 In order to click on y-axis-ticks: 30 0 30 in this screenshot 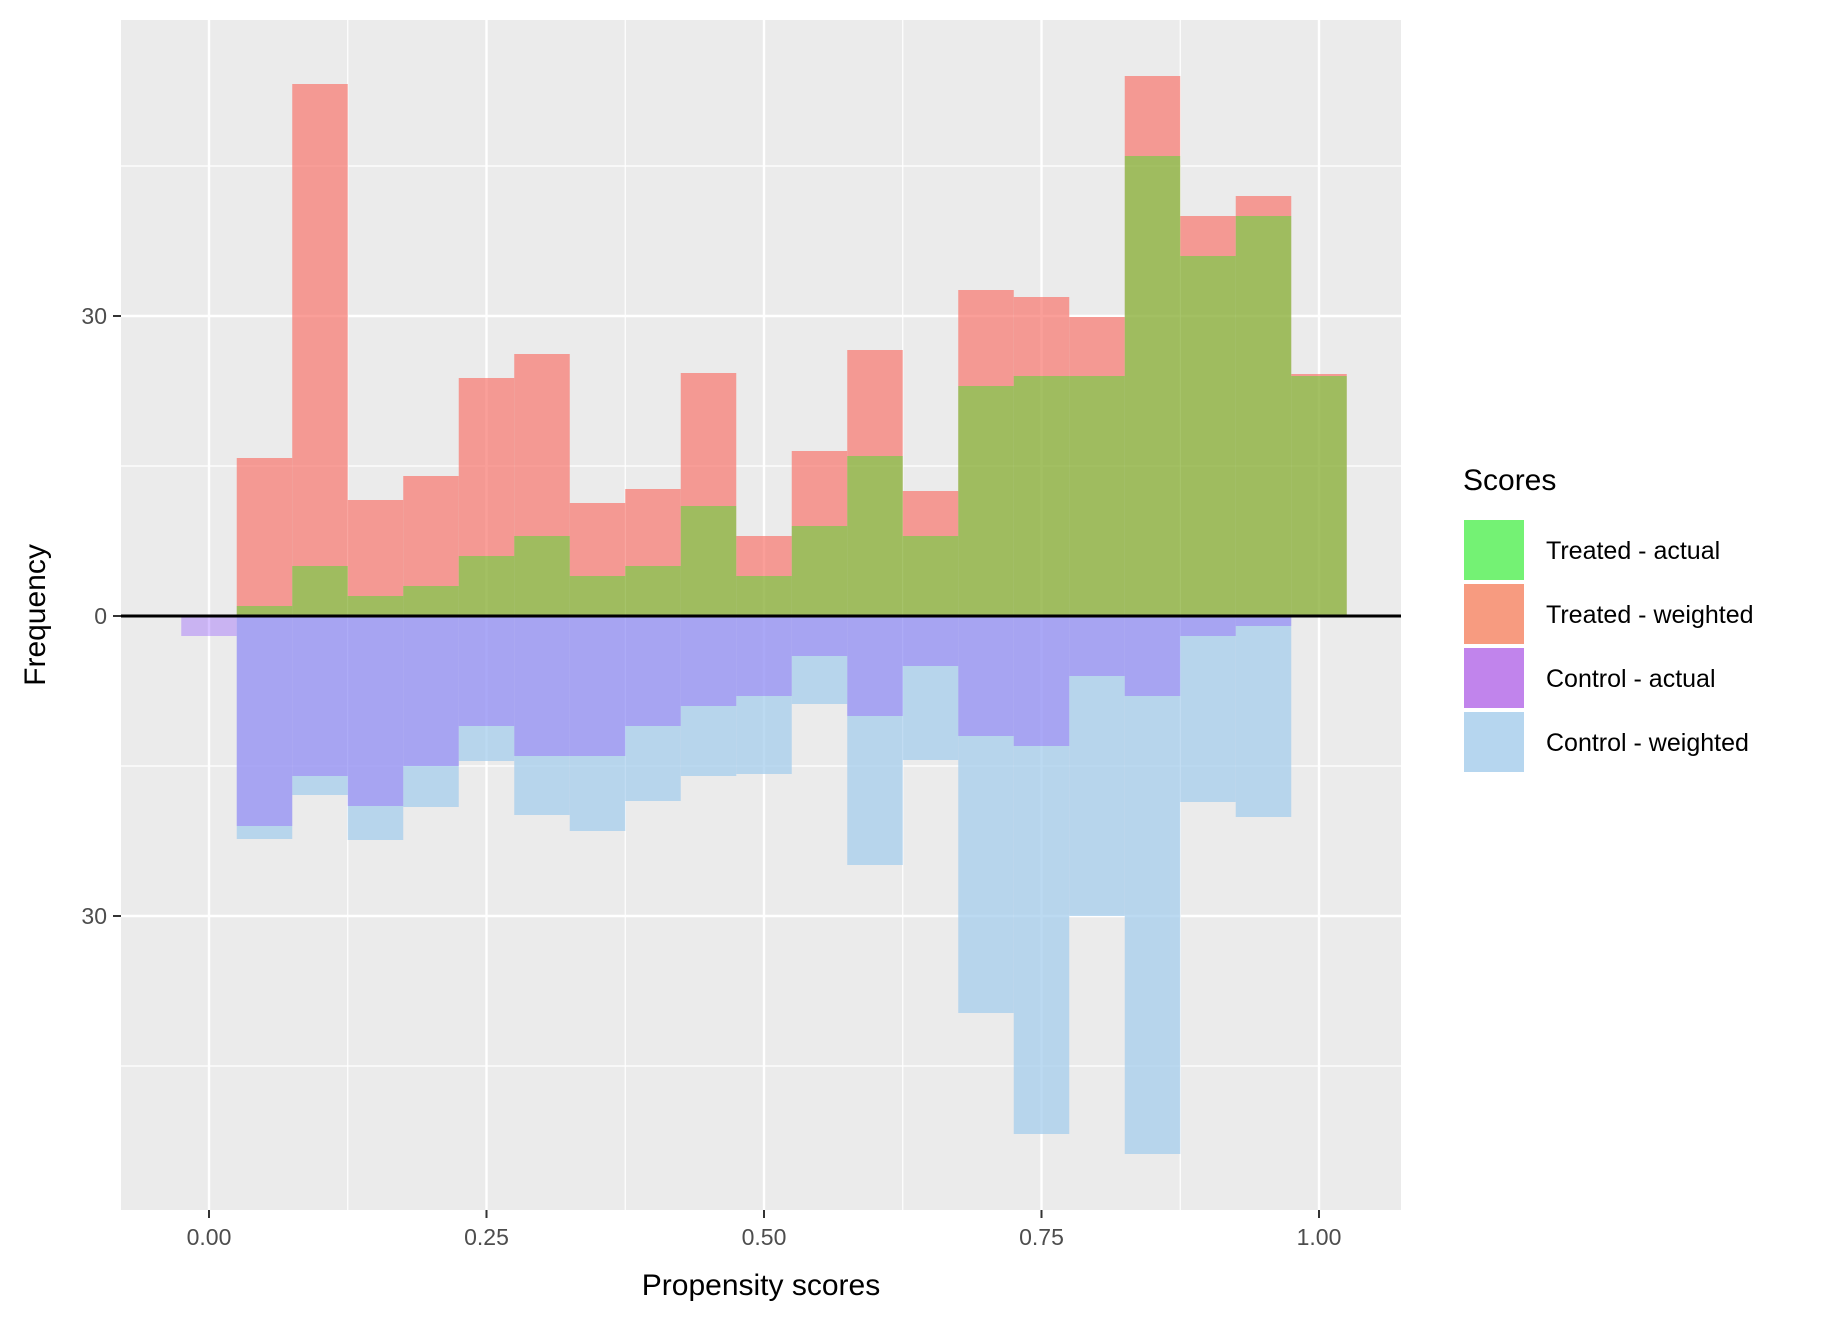, I will do `click(101, 616)`.